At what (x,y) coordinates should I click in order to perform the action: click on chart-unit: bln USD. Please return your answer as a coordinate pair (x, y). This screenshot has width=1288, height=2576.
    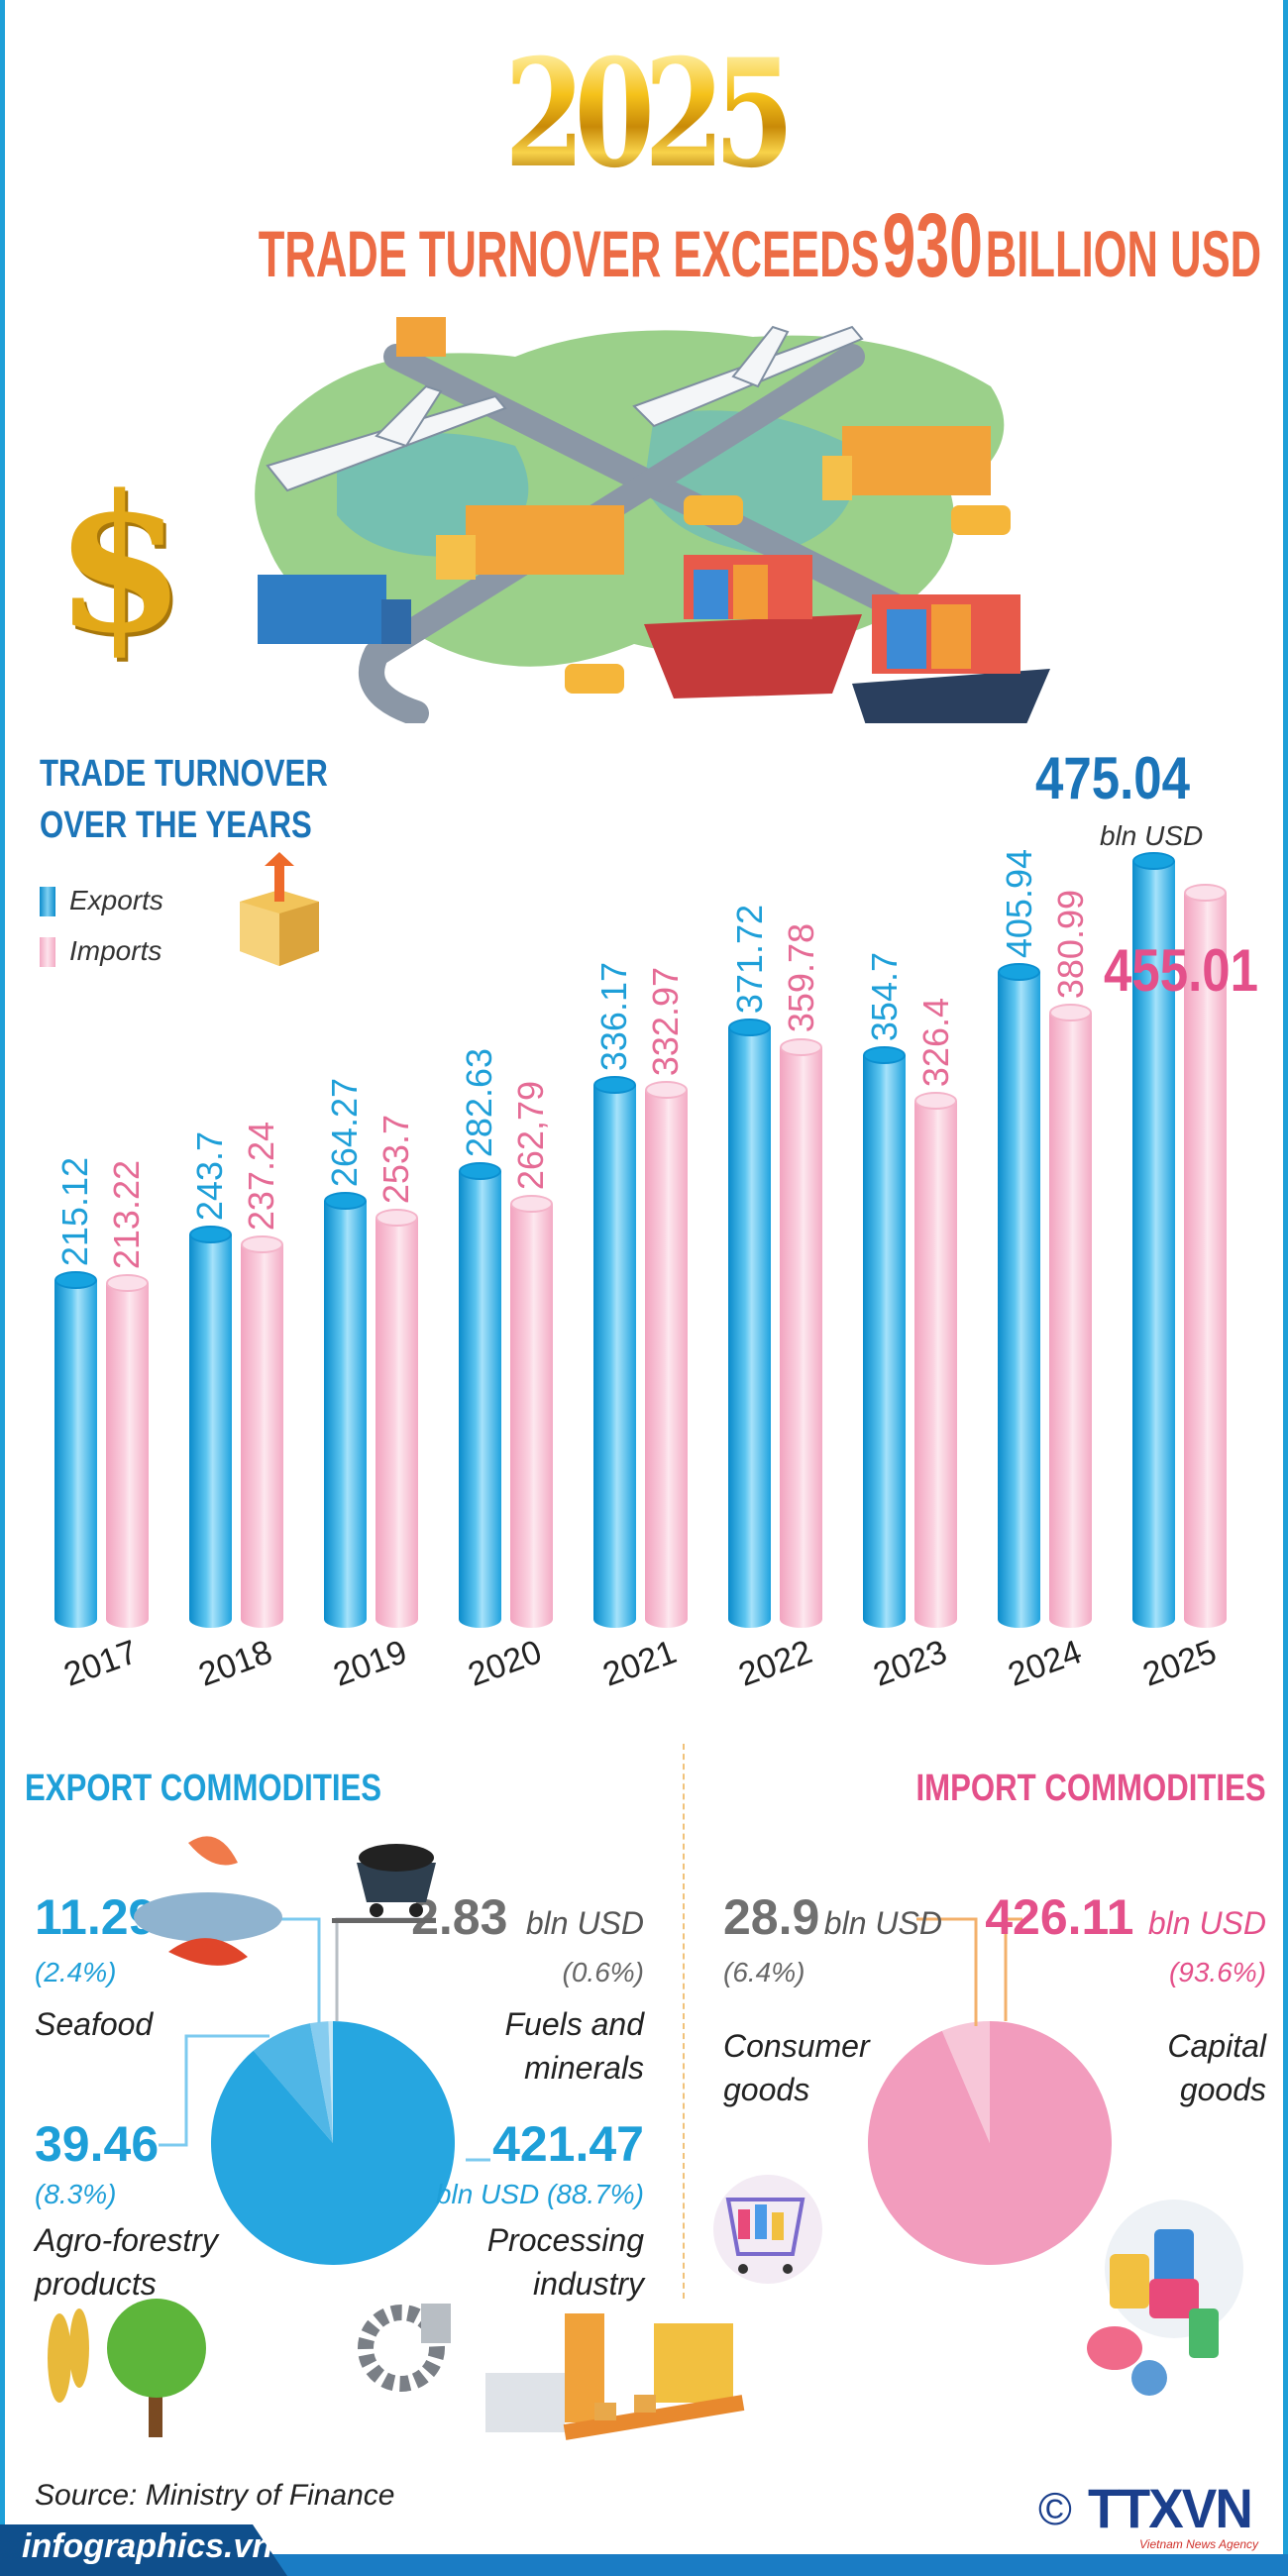
    Looking at the image, I should click on (1152, 836).